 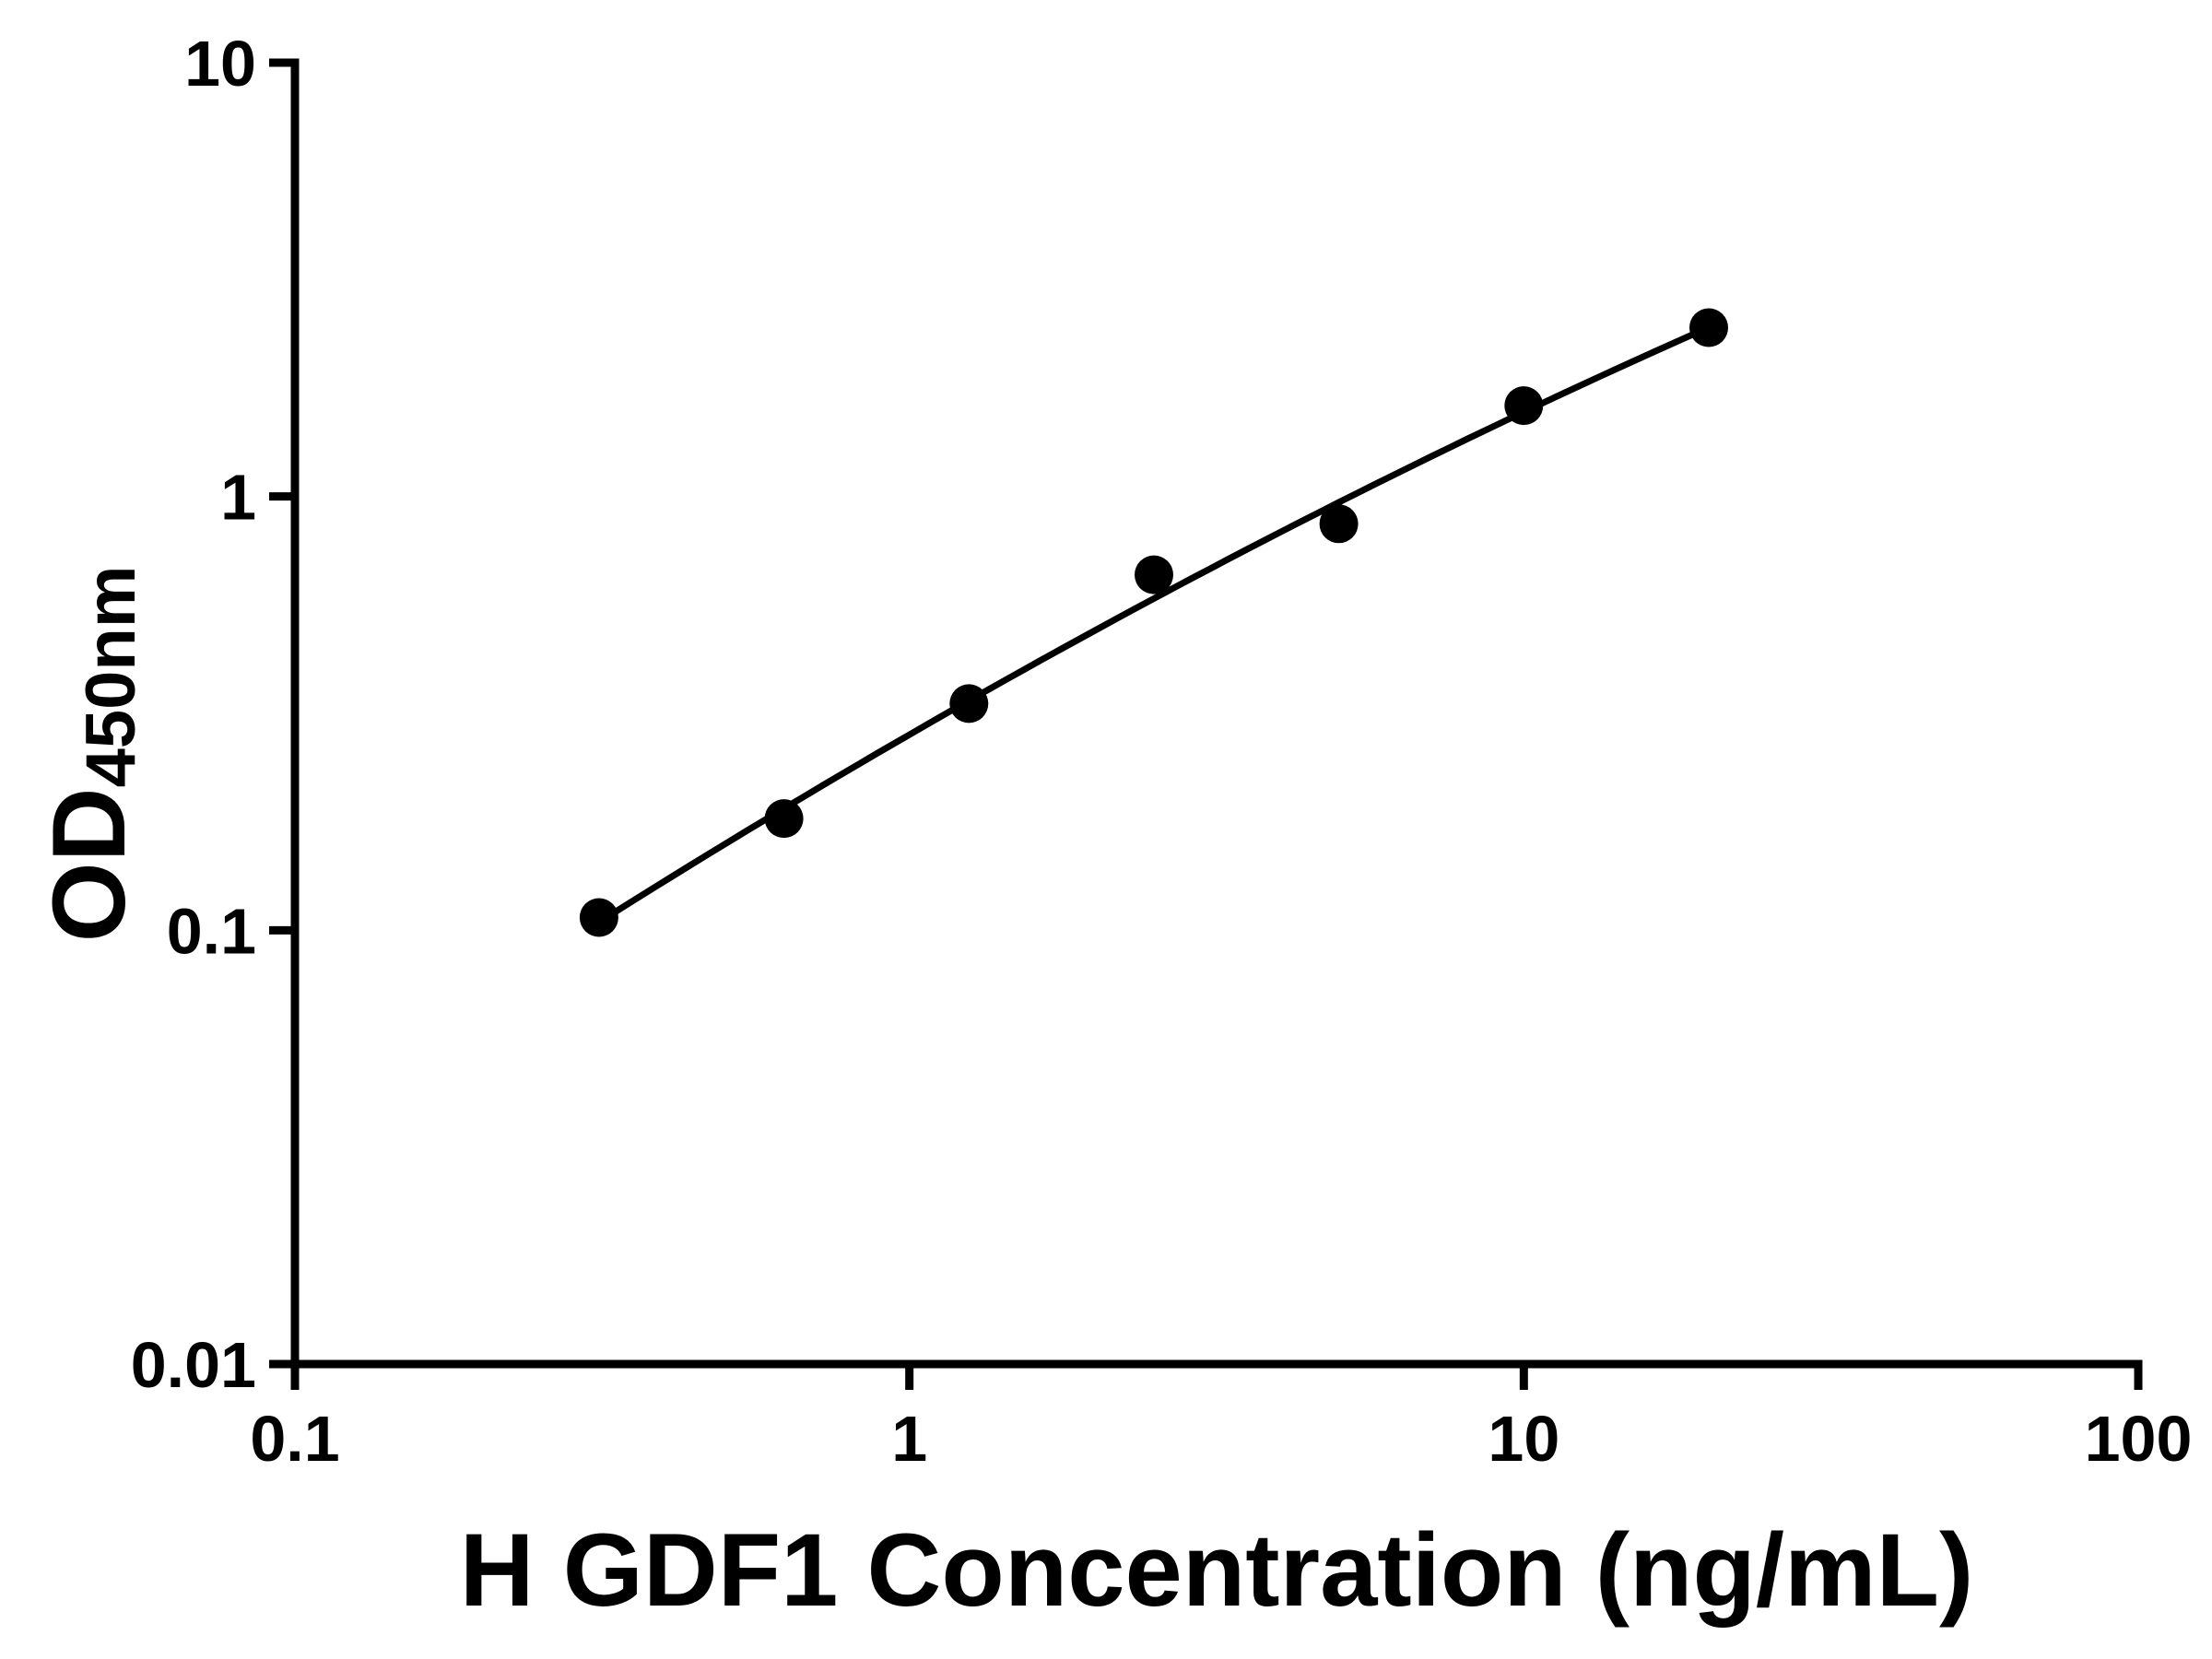 I want to click on y-tick-label: 0.1, so click(x=211, y=931).